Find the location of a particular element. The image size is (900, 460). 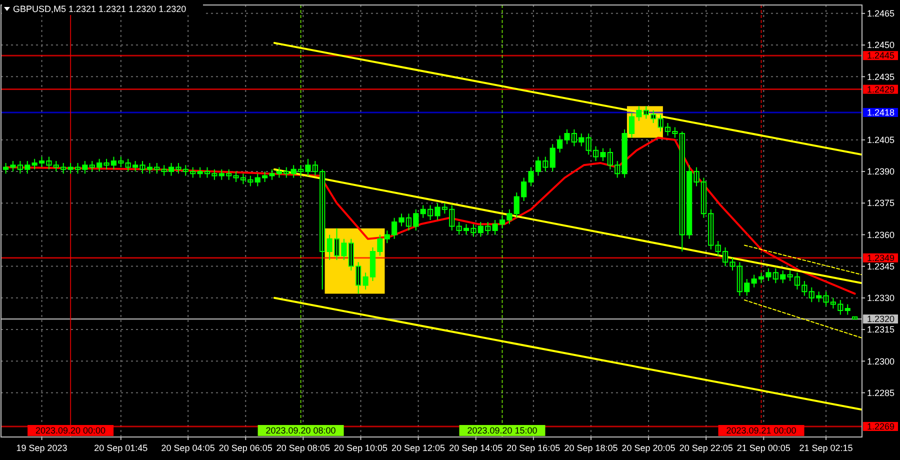

chart-title: GBPUSD,M5 1.2321 1.2321 1.2320 1.2320 is located at coordinates (99, 9).